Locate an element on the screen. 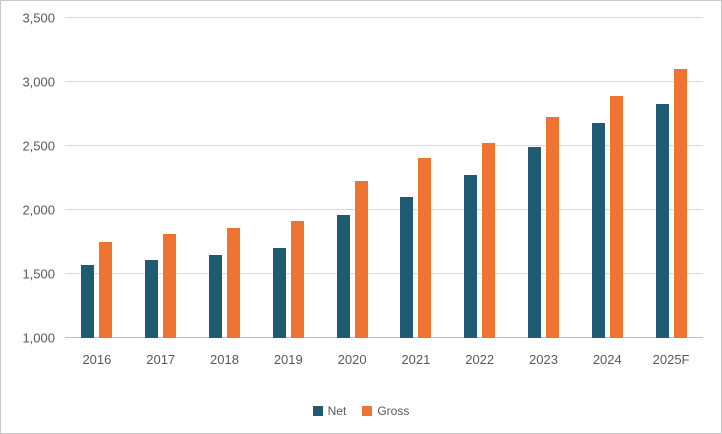 The width and height of the screenshot is (722, 434). y-tick-label: 2,500 is located at coordinates (38, 146).